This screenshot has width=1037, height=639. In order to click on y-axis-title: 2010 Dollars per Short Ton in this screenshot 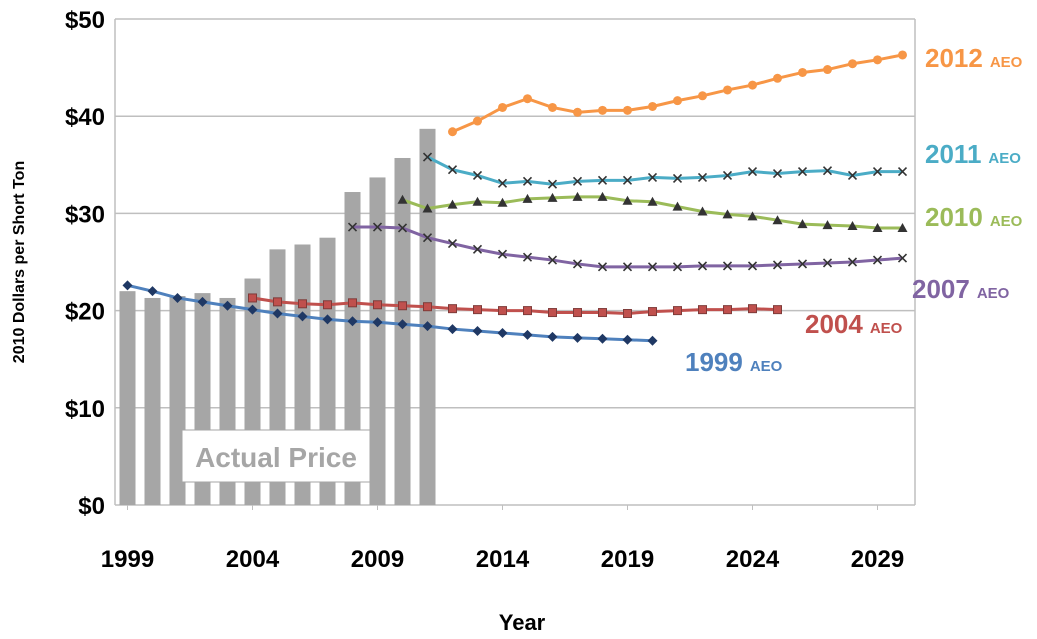, I will do `click(19, 262)`.